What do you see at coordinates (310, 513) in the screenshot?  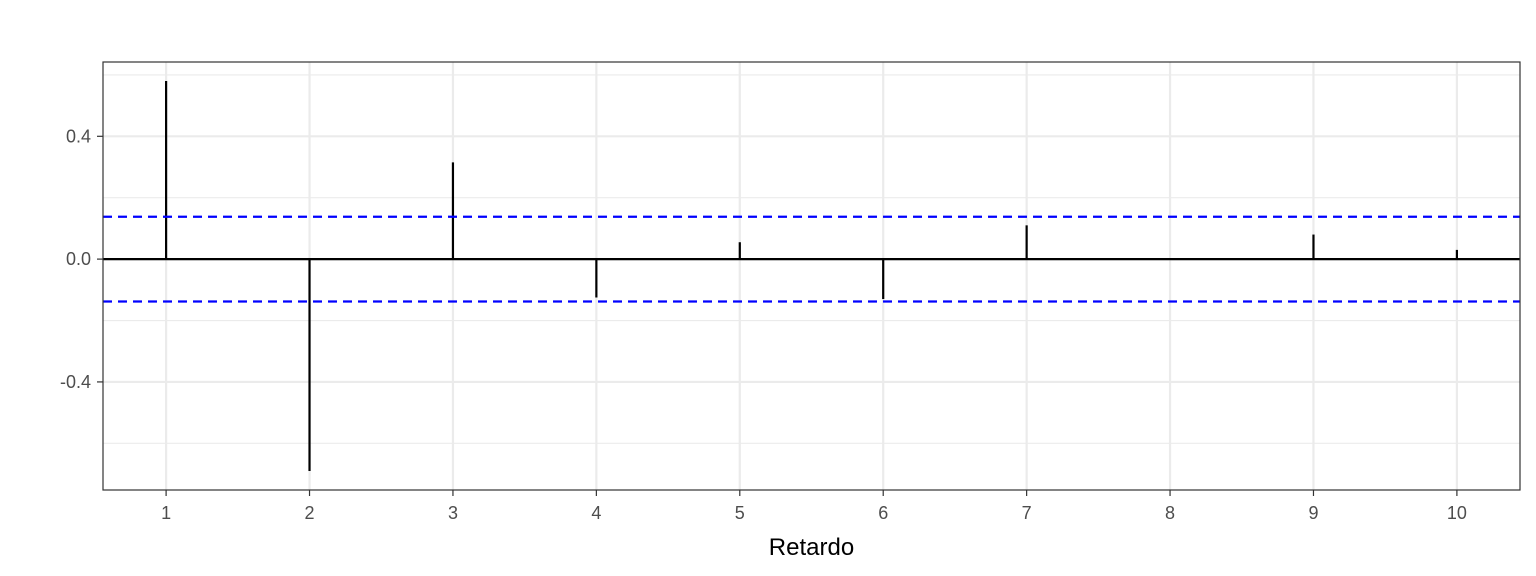 I see `x-tick-label: 2` at bounding box center [310, 513].